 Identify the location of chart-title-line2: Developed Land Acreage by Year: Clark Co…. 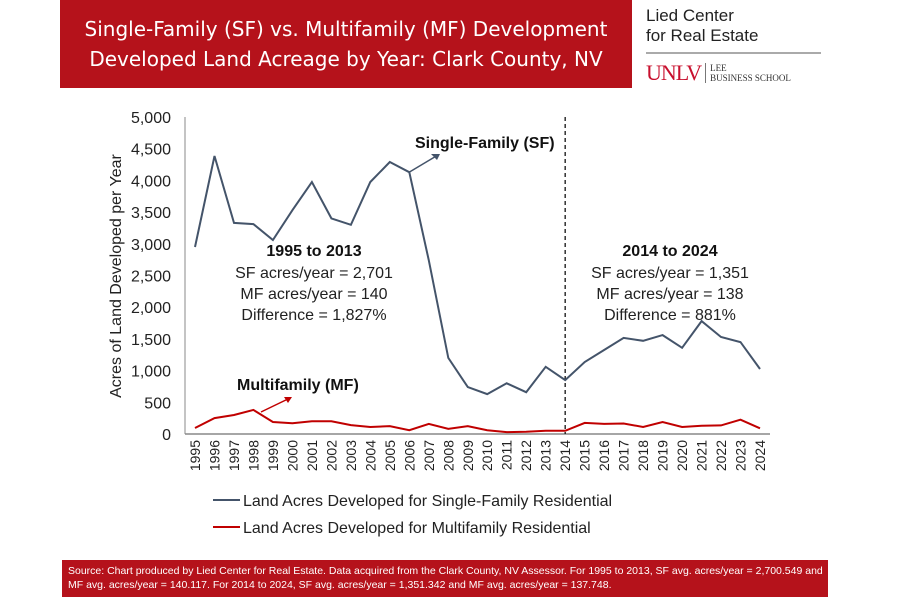
(346, 59).